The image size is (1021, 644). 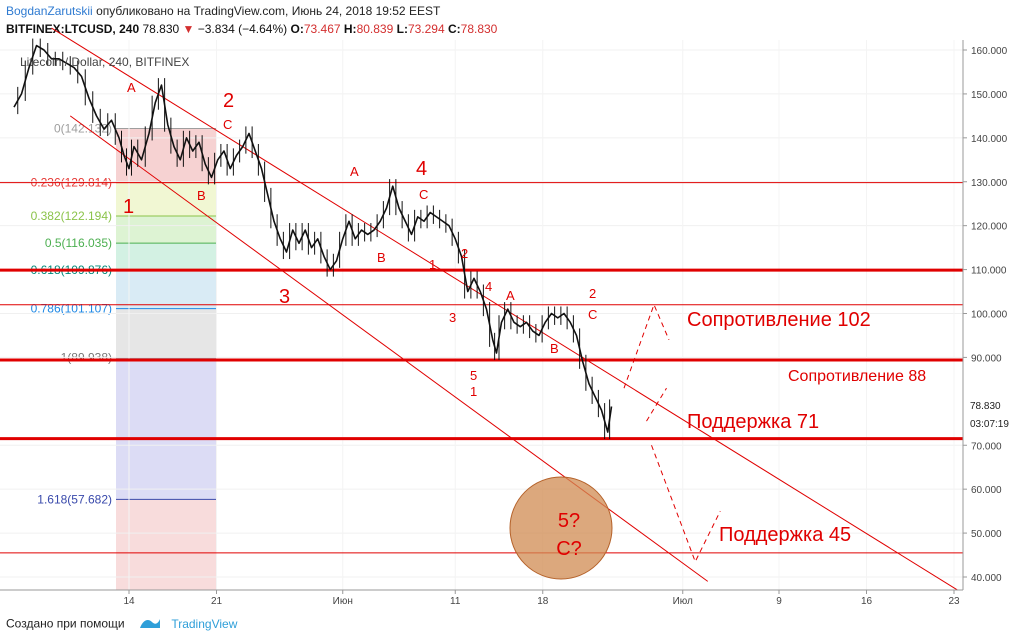 What do you see at coordinates (129, 601) in the screenshot?
I see `time-tick-label: 14` at bounding box center [129, 601].